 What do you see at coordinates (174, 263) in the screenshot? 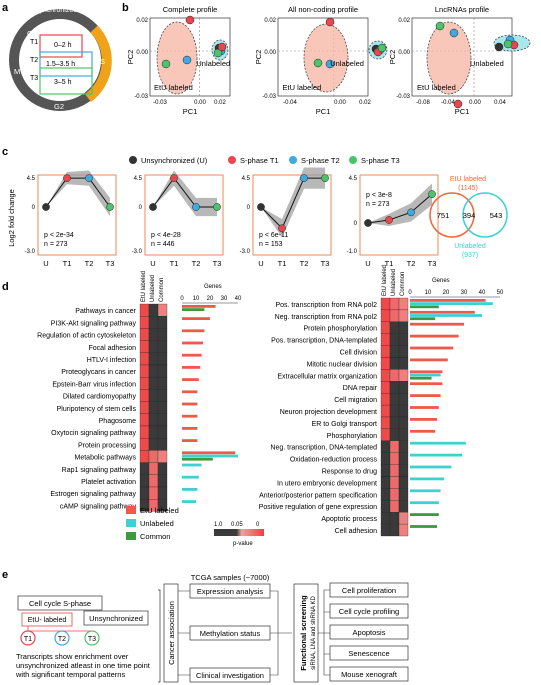
I see `profile-xtick: T1` at bounding box center [174, 263].